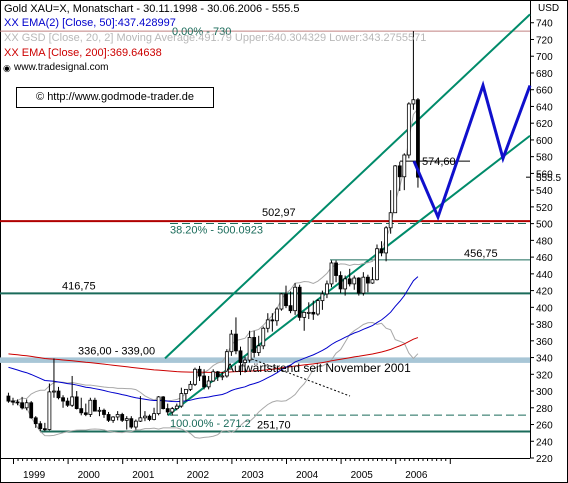 Image resolution: width=568 pixels, height=483 pixels. Describe the element at coordinates (544, 392) in the screenshot. I see `y-tick-label: 300` at that location.